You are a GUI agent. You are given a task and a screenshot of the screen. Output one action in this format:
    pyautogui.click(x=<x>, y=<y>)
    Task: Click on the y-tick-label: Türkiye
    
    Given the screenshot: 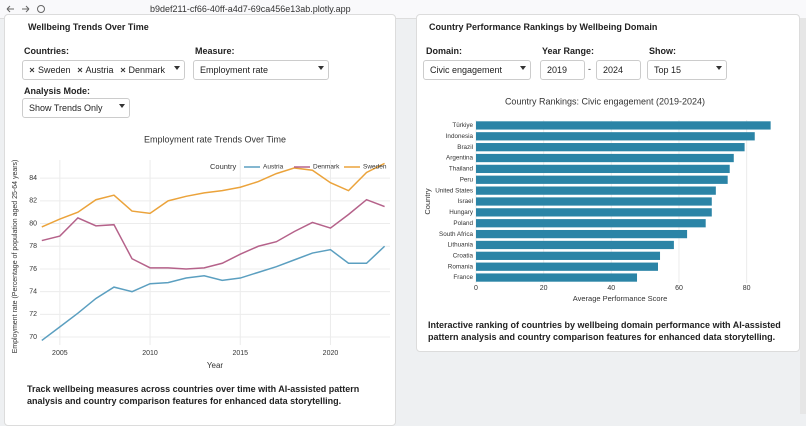 What is the action you would take?
    pyautogui.click(x=462, y=125)
    